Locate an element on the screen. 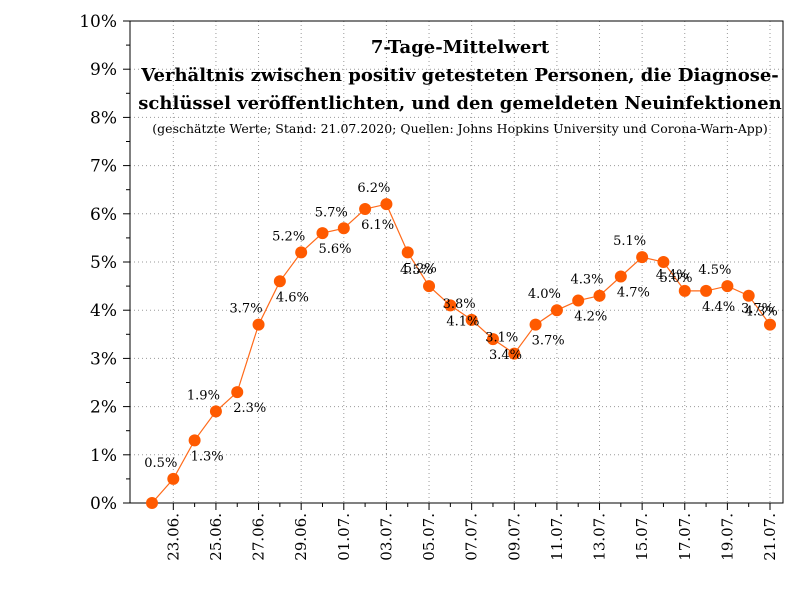  y-tick-label: 1% is located at coordinates (103, 456).